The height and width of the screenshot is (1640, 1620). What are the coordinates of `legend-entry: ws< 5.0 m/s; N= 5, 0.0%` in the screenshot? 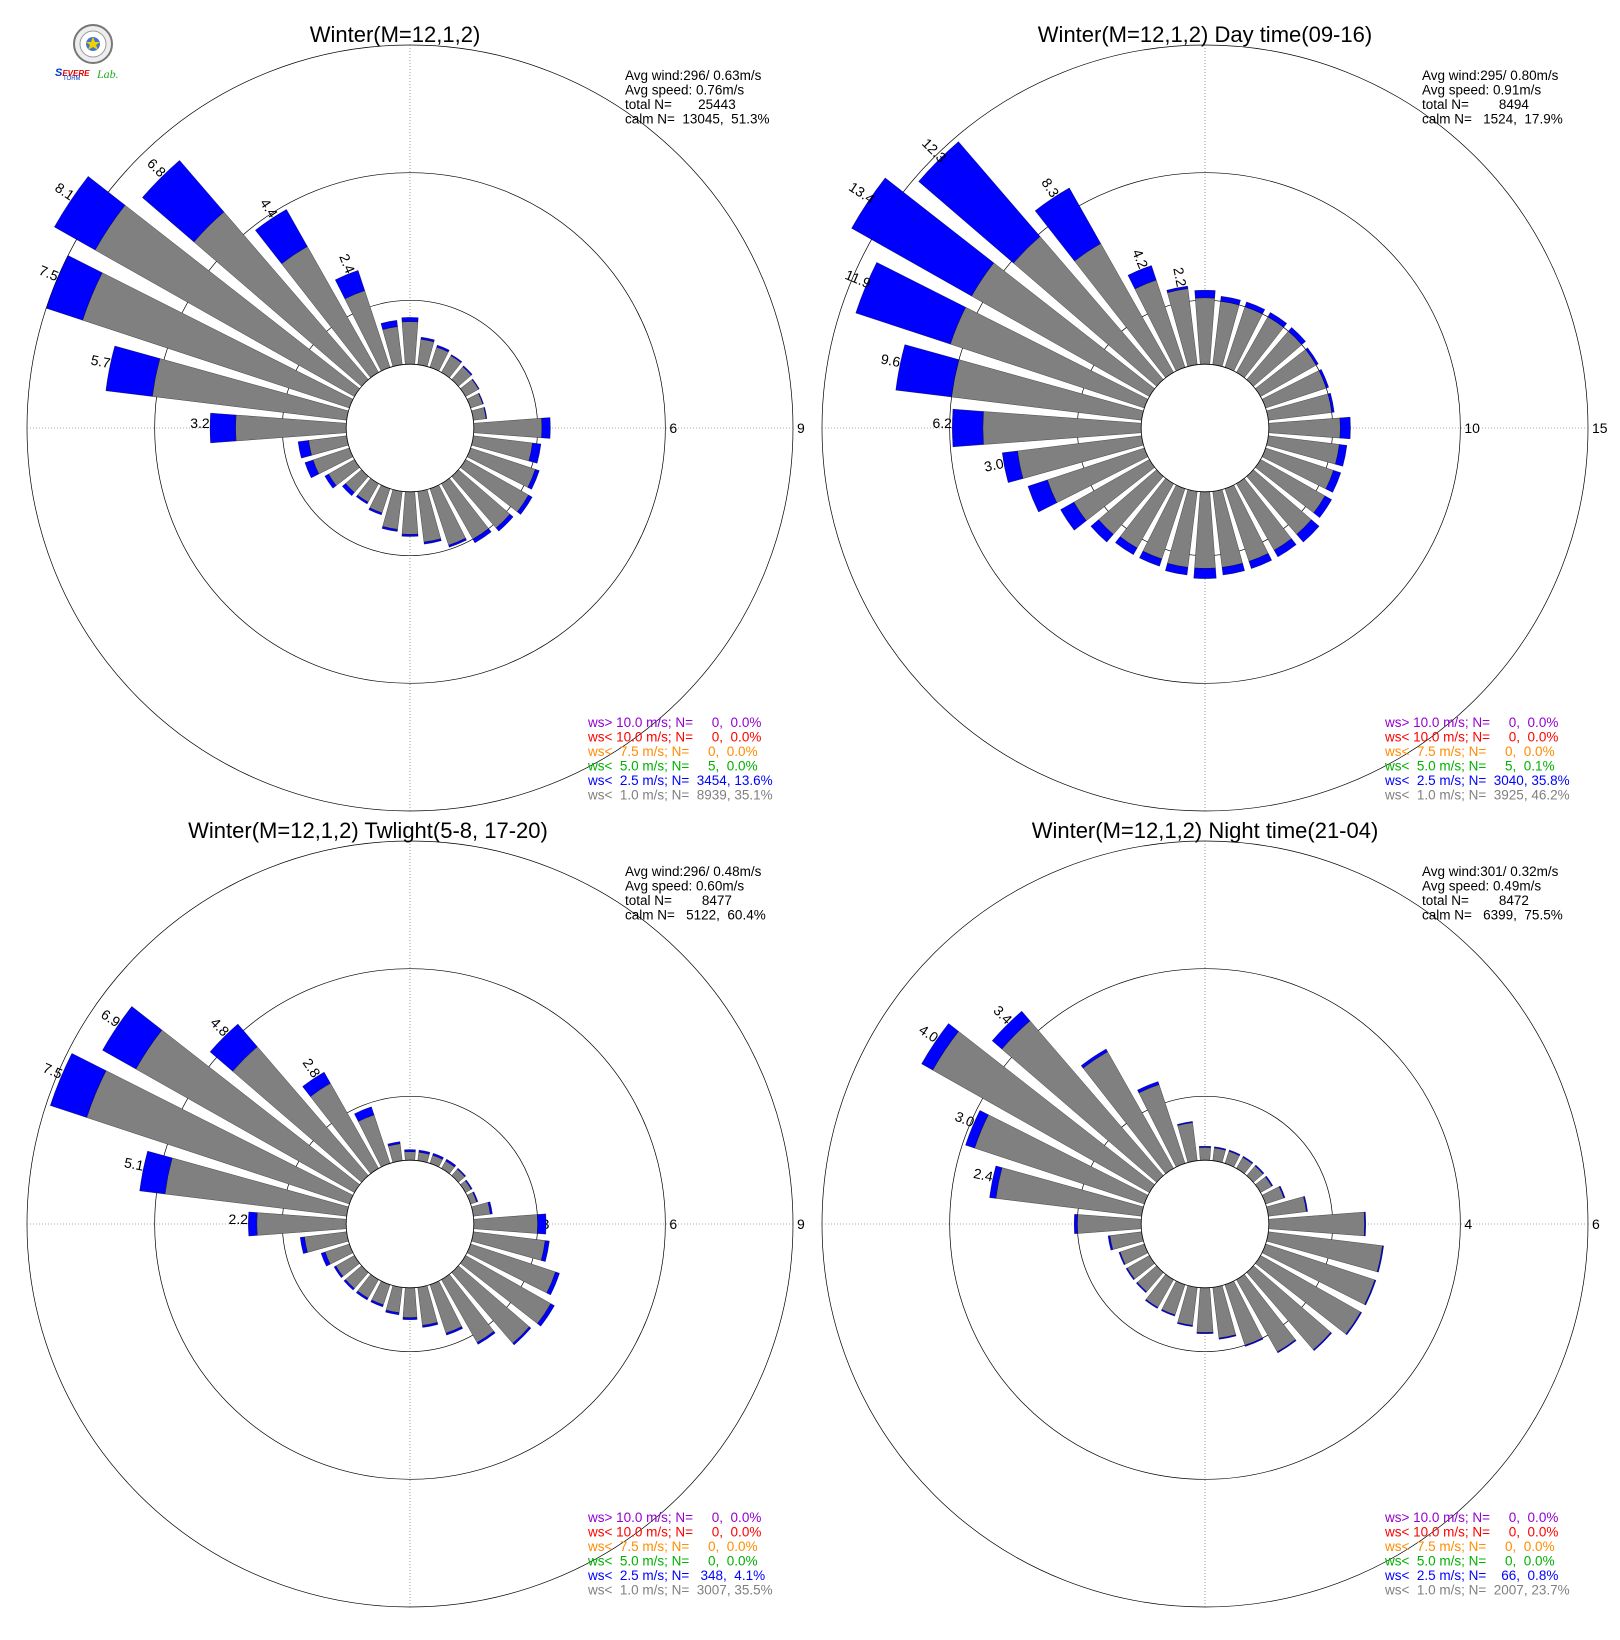 It's located at (672, 766).